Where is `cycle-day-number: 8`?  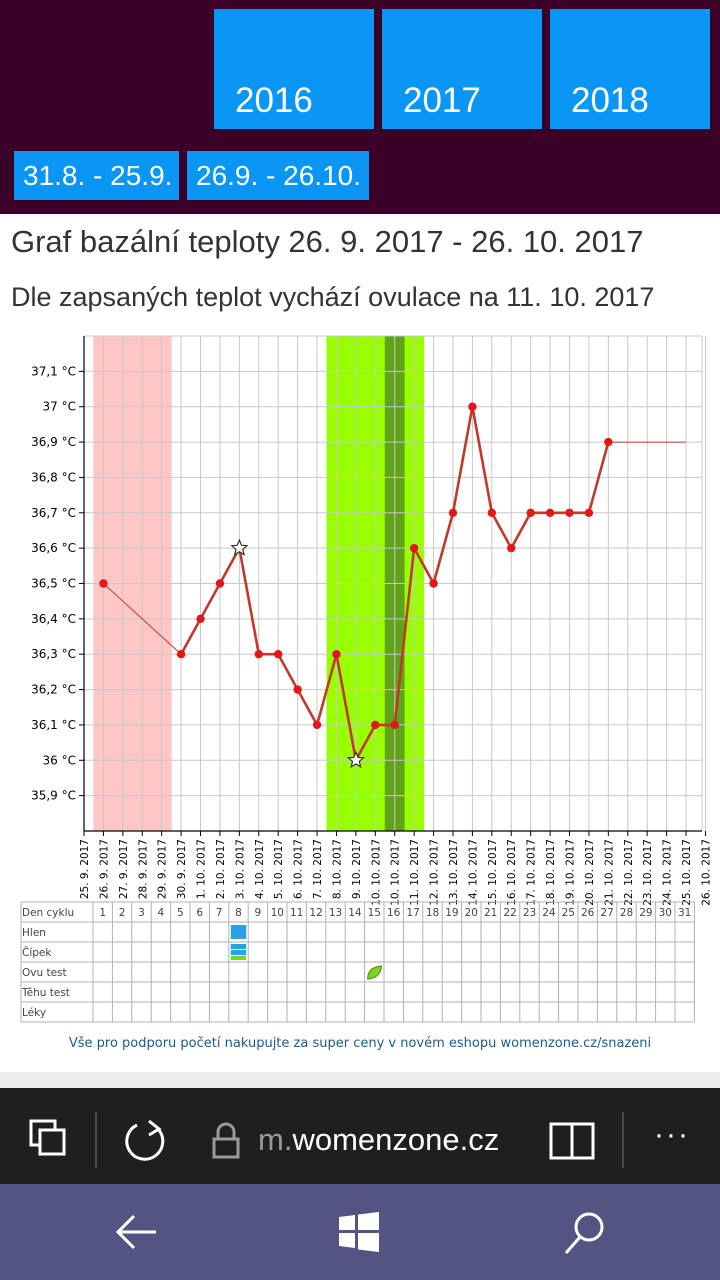
cycle-day-number: 8 is located at coordinates (238, 913).